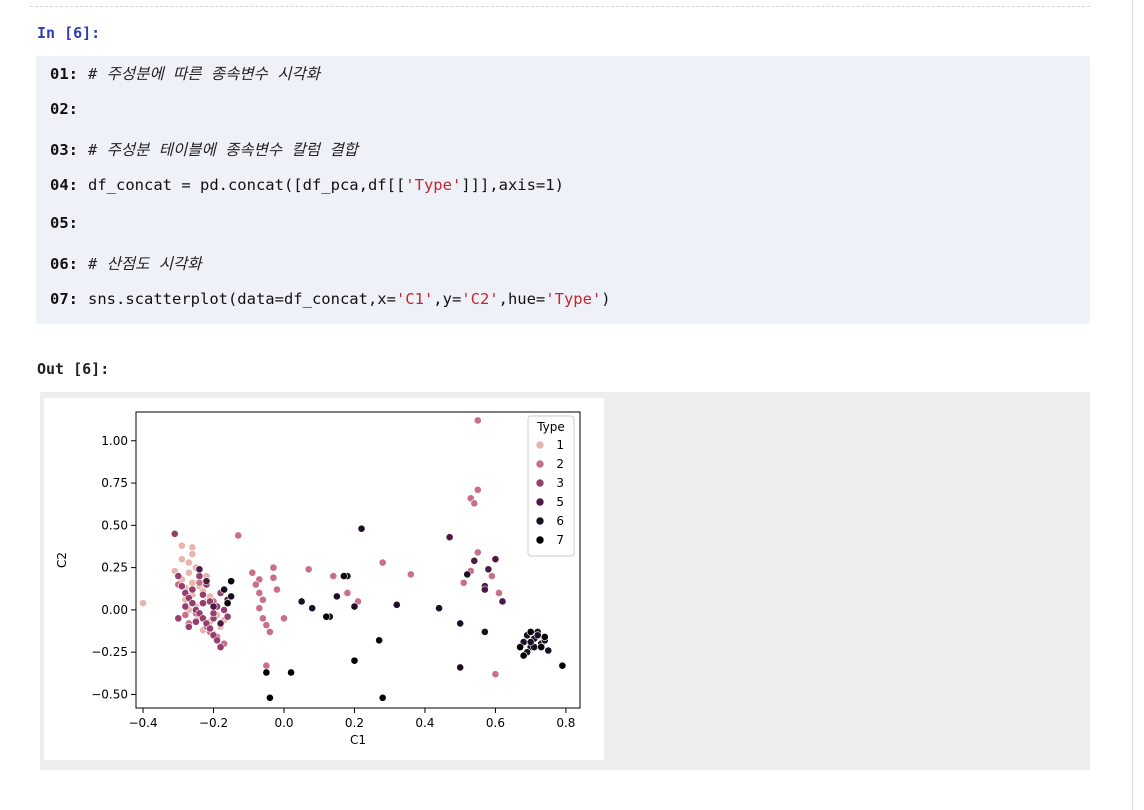  Describe the element at coordinates (64, 264) in the screenshot. I see `line-number: 06:` at that location.